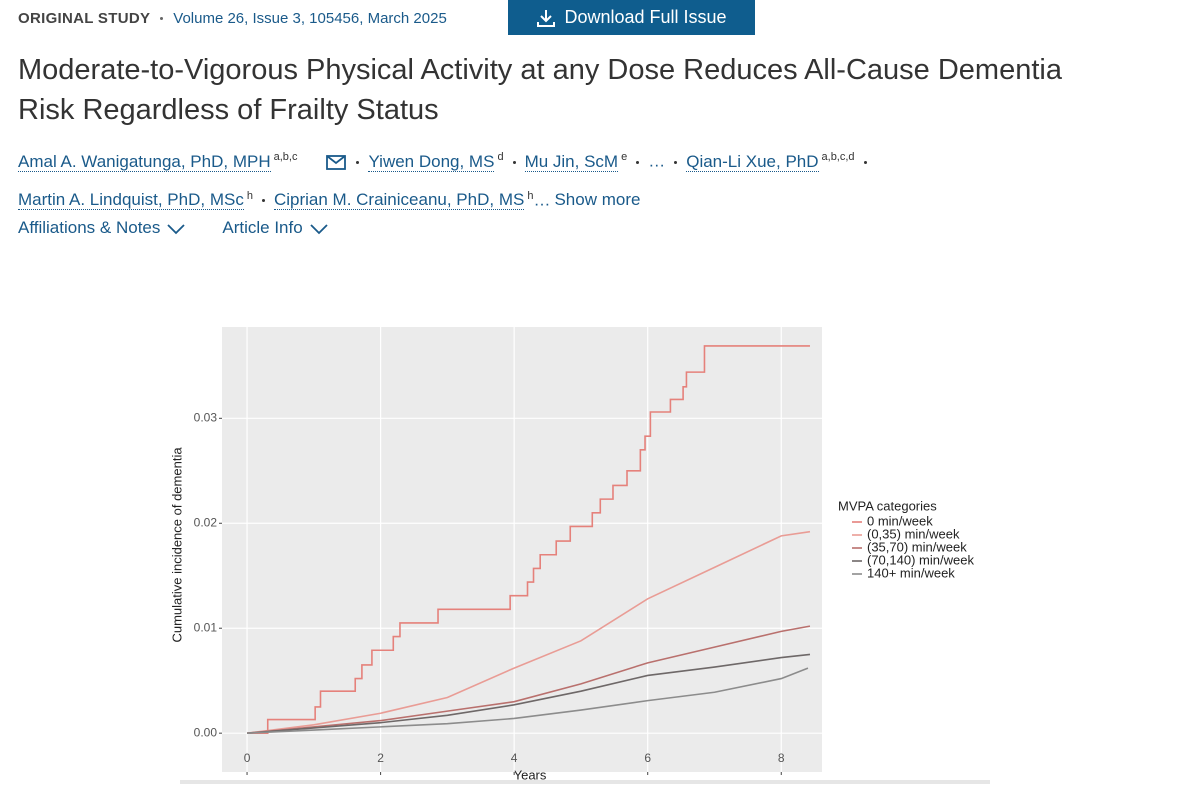  I want to click on y-tick-label: 0.03, so click(206, 417).